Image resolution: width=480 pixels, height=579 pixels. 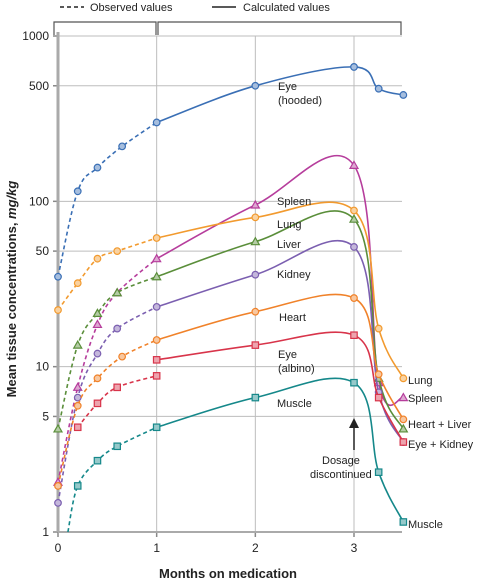 I want to click on y-tick-label-1000: 1000, so click(x=35, y=36).